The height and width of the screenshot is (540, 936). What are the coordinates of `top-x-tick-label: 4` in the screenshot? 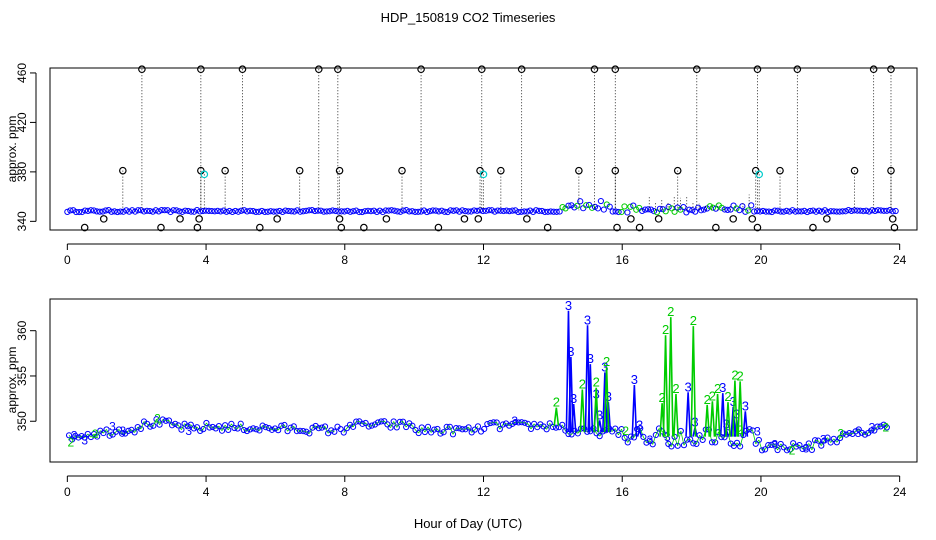 It's located at (206, 260).